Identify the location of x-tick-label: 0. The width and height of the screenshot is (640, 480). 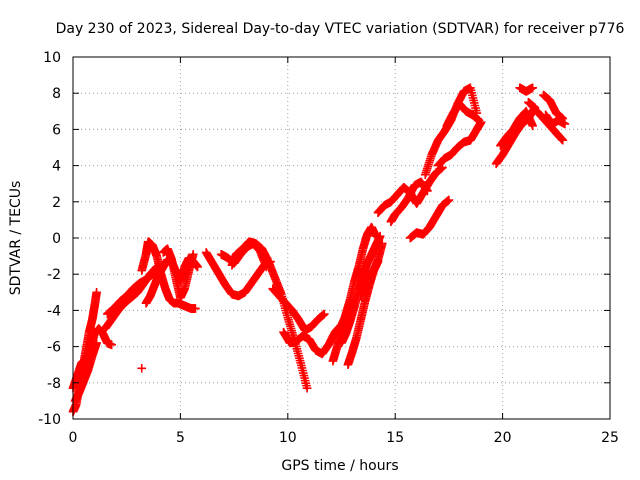
(73, 438).